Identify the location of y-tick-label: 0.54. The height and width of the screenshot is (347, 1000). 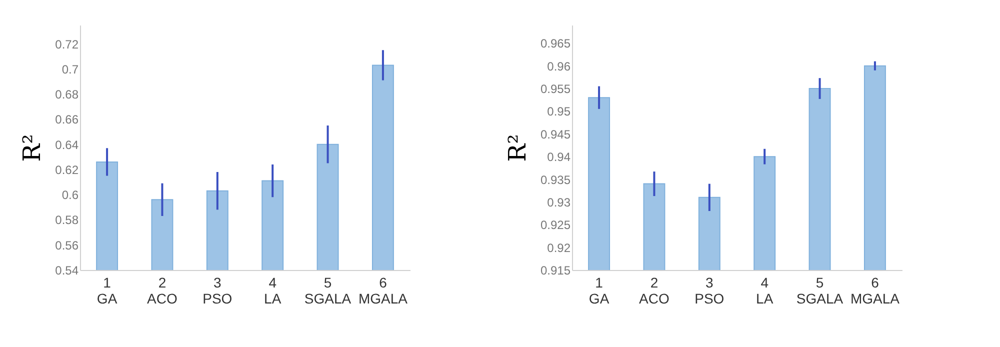
(67, 271).